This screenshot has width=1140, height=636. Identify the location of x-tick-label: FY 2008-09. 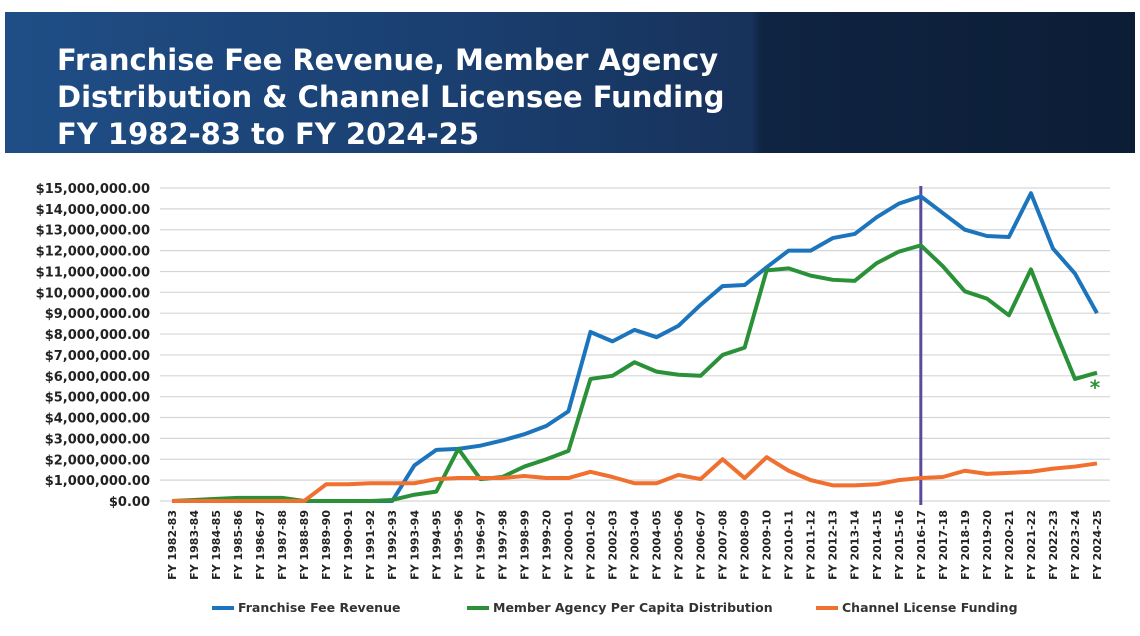
(745, 545).